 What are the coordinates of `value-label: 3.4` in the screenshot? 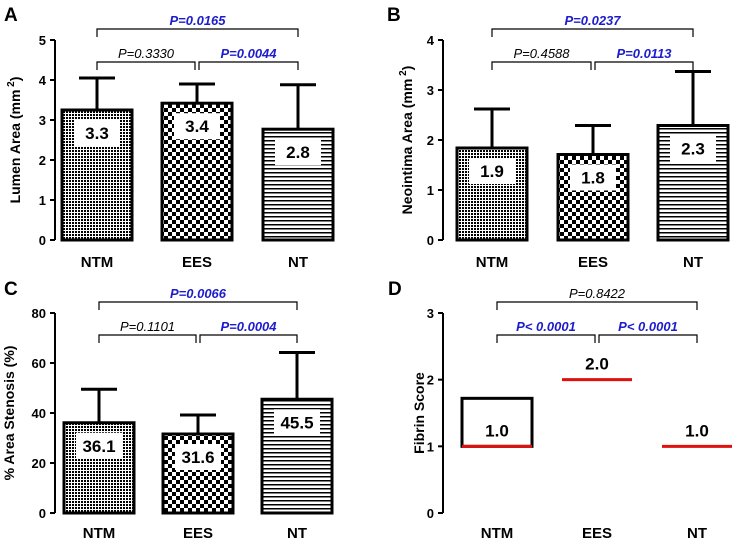 It's located at (197, 126).